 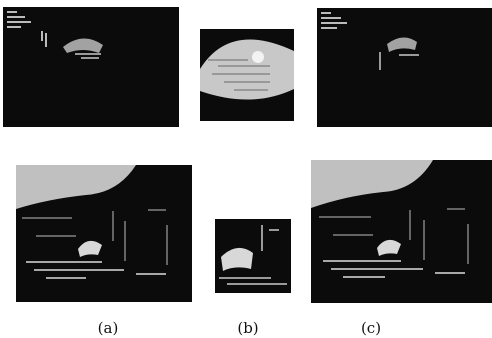 I want to click on image-b-top, so click(x=247, y=75).